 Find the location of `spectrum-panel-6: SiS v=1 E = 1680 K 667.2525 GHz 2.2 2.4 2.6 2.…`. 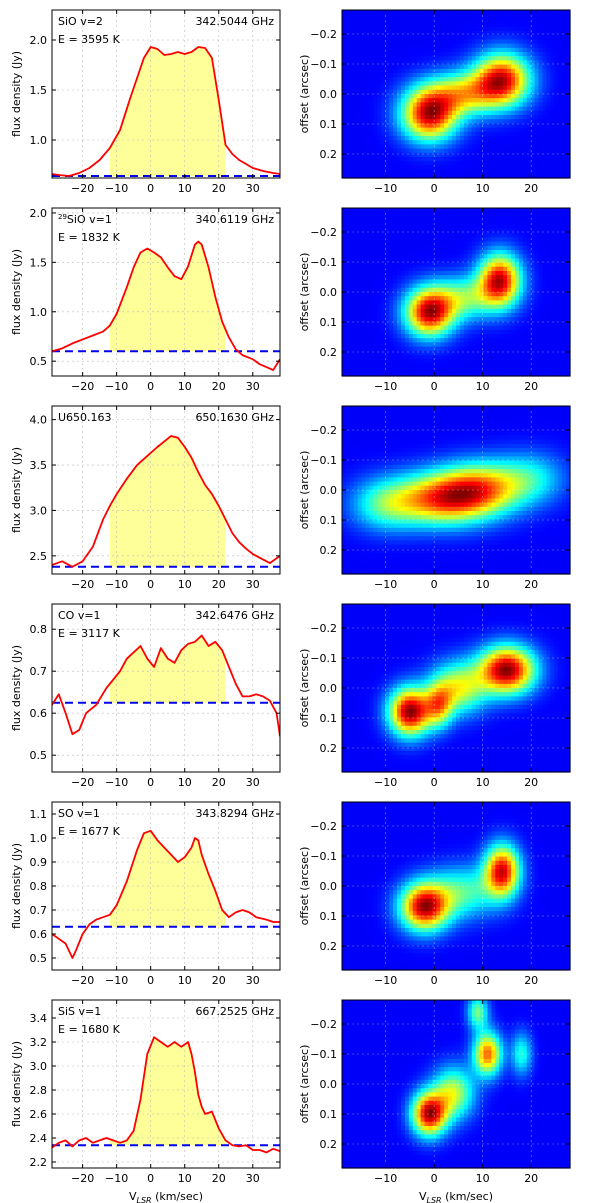

spectrum-panel-6: SiS v=1 E = 1680 K 667.2525 GHz 2.2 2.4 2.6 2.… is located at coordinates (145, 1101).